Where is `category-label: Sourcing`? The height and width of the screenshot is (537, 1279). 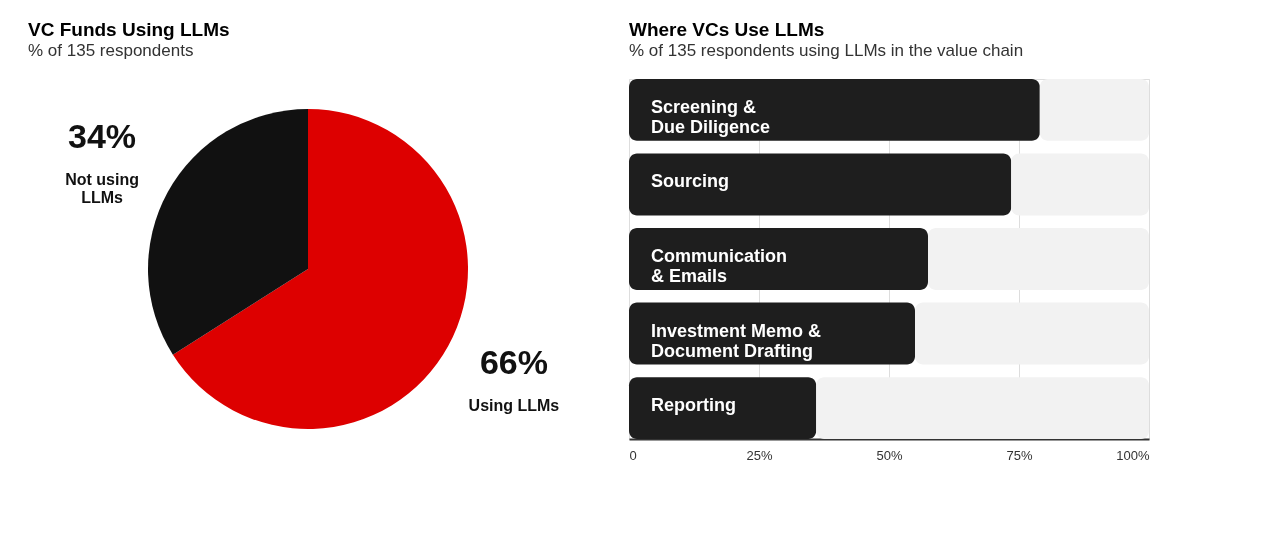
category-label: Sourcing is located at coordinates (690, 181).